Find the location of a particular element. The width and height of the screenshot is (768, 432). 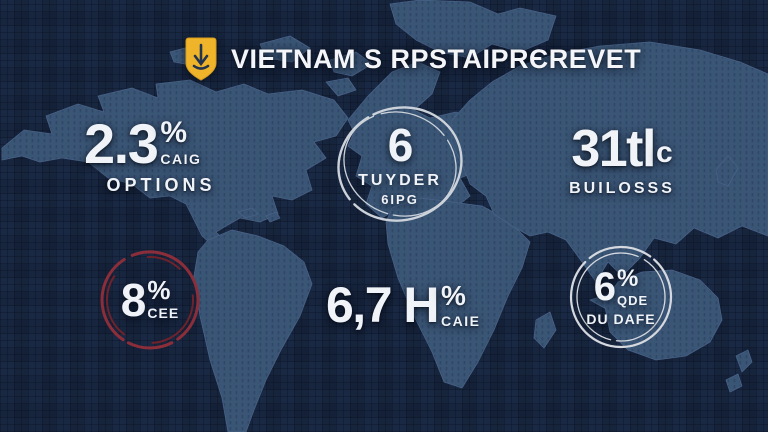

stat-label: QDE is located at coordinates (633, 300).